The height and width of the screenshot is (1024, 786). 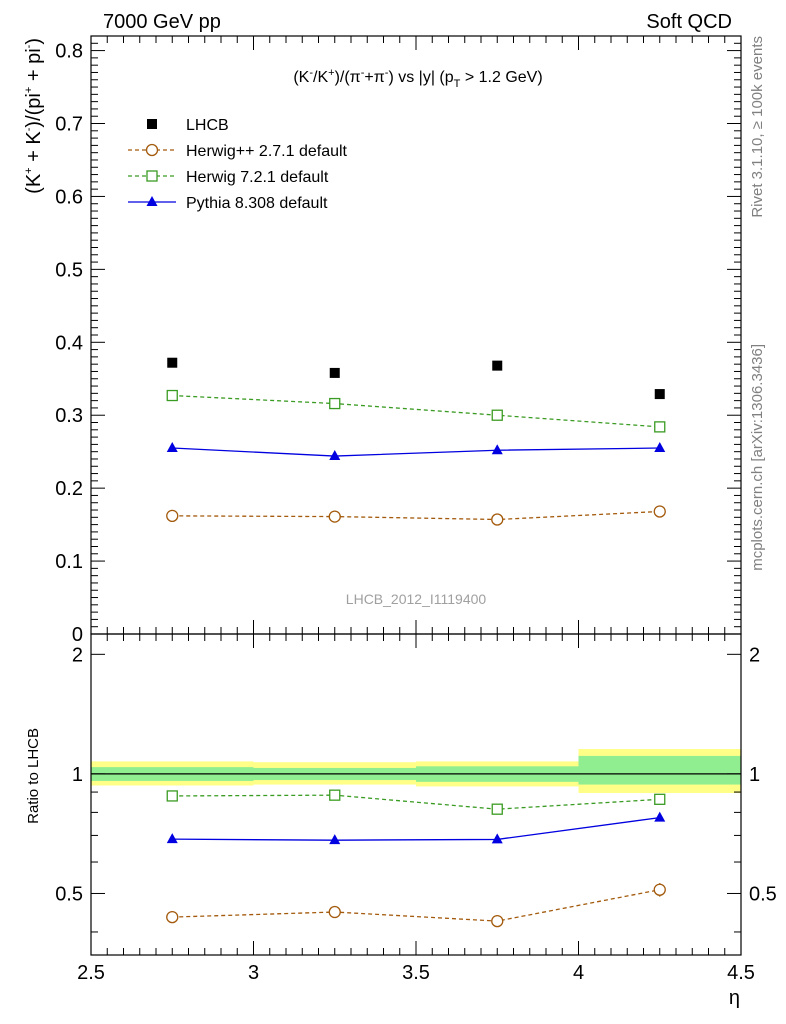 What do you see at coordinates (659, 770) in the screenshot?
I see `uncertainty-band-inner` at bounding box center [659, 770].